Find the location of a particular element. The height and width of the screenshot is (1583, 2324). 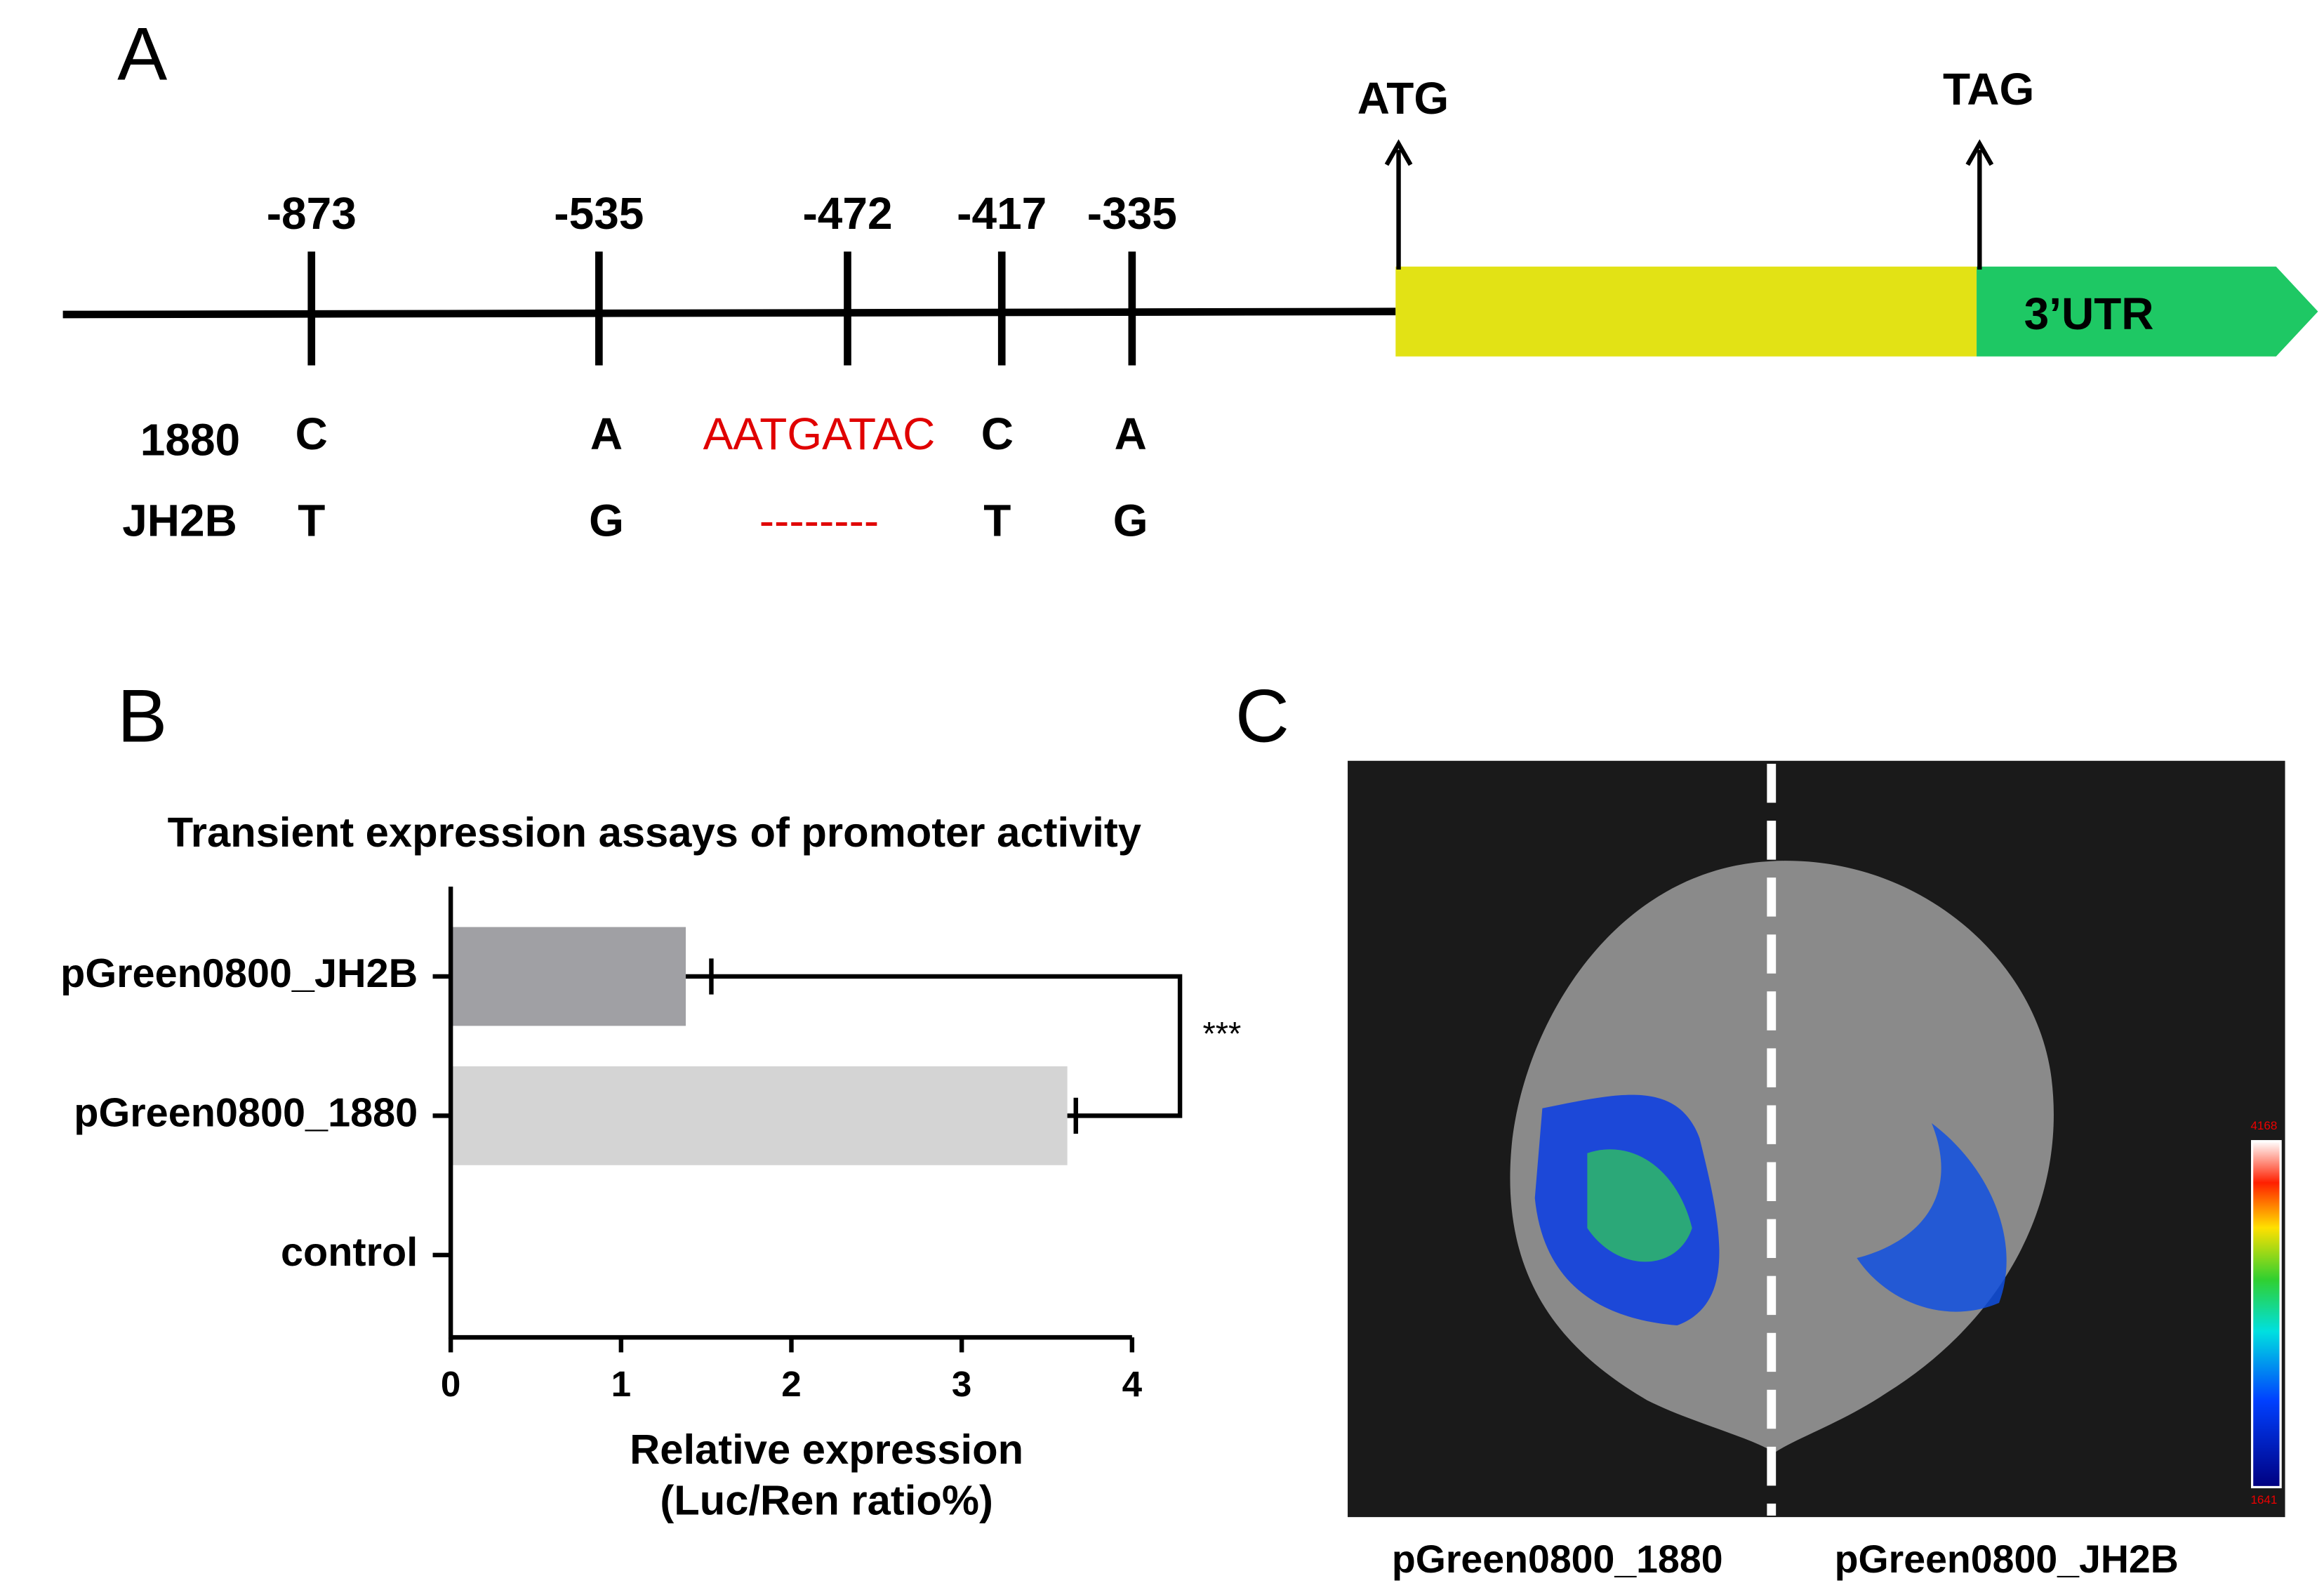

x-tick-label: 2 is located at coordinates (791, 1384).